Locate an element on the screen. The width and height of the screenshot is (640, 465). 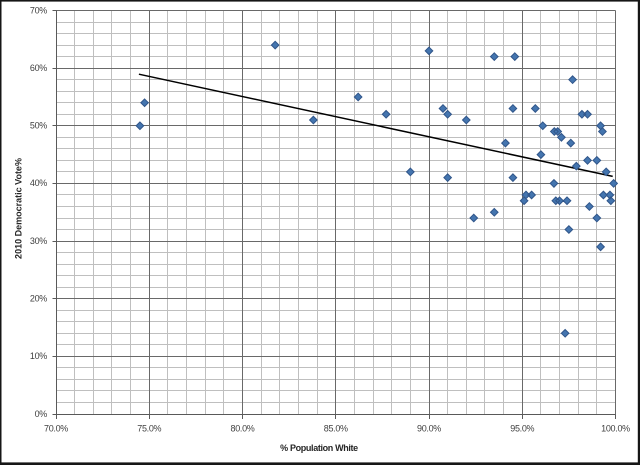
svg-text: 90.0% is located at coordinates (429, 428).